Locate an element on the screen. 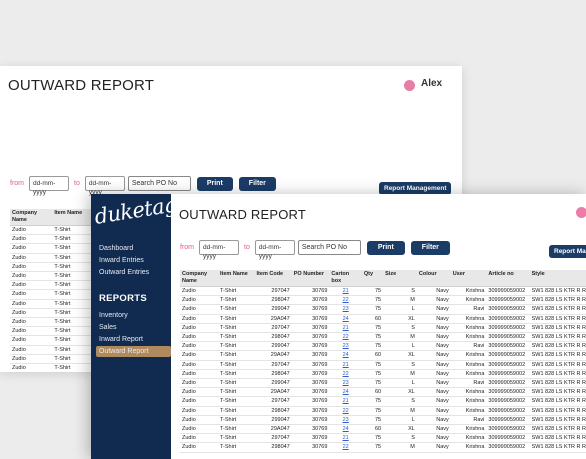 Image resolution: width=586 pixels, height=459 pixels. report-management-button-wrap: Report Management is located at coordinates (415, 186).